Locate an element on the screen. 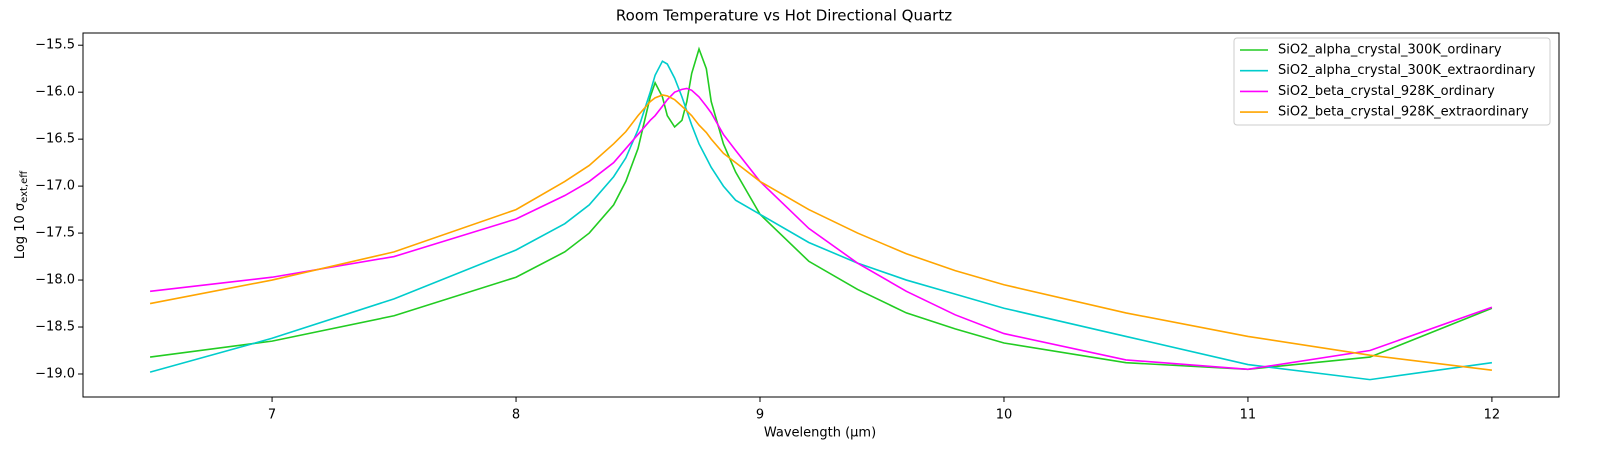  legend-label: SiO2_alpha_crystal_300K_extraordinary is located at coordinates (1407, 70).